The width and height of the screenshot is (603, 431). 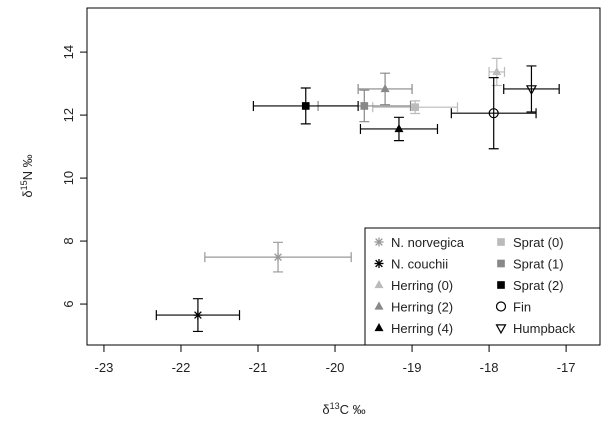 I want to click on x-label-prefix: δ, so click(x=325, y=409).